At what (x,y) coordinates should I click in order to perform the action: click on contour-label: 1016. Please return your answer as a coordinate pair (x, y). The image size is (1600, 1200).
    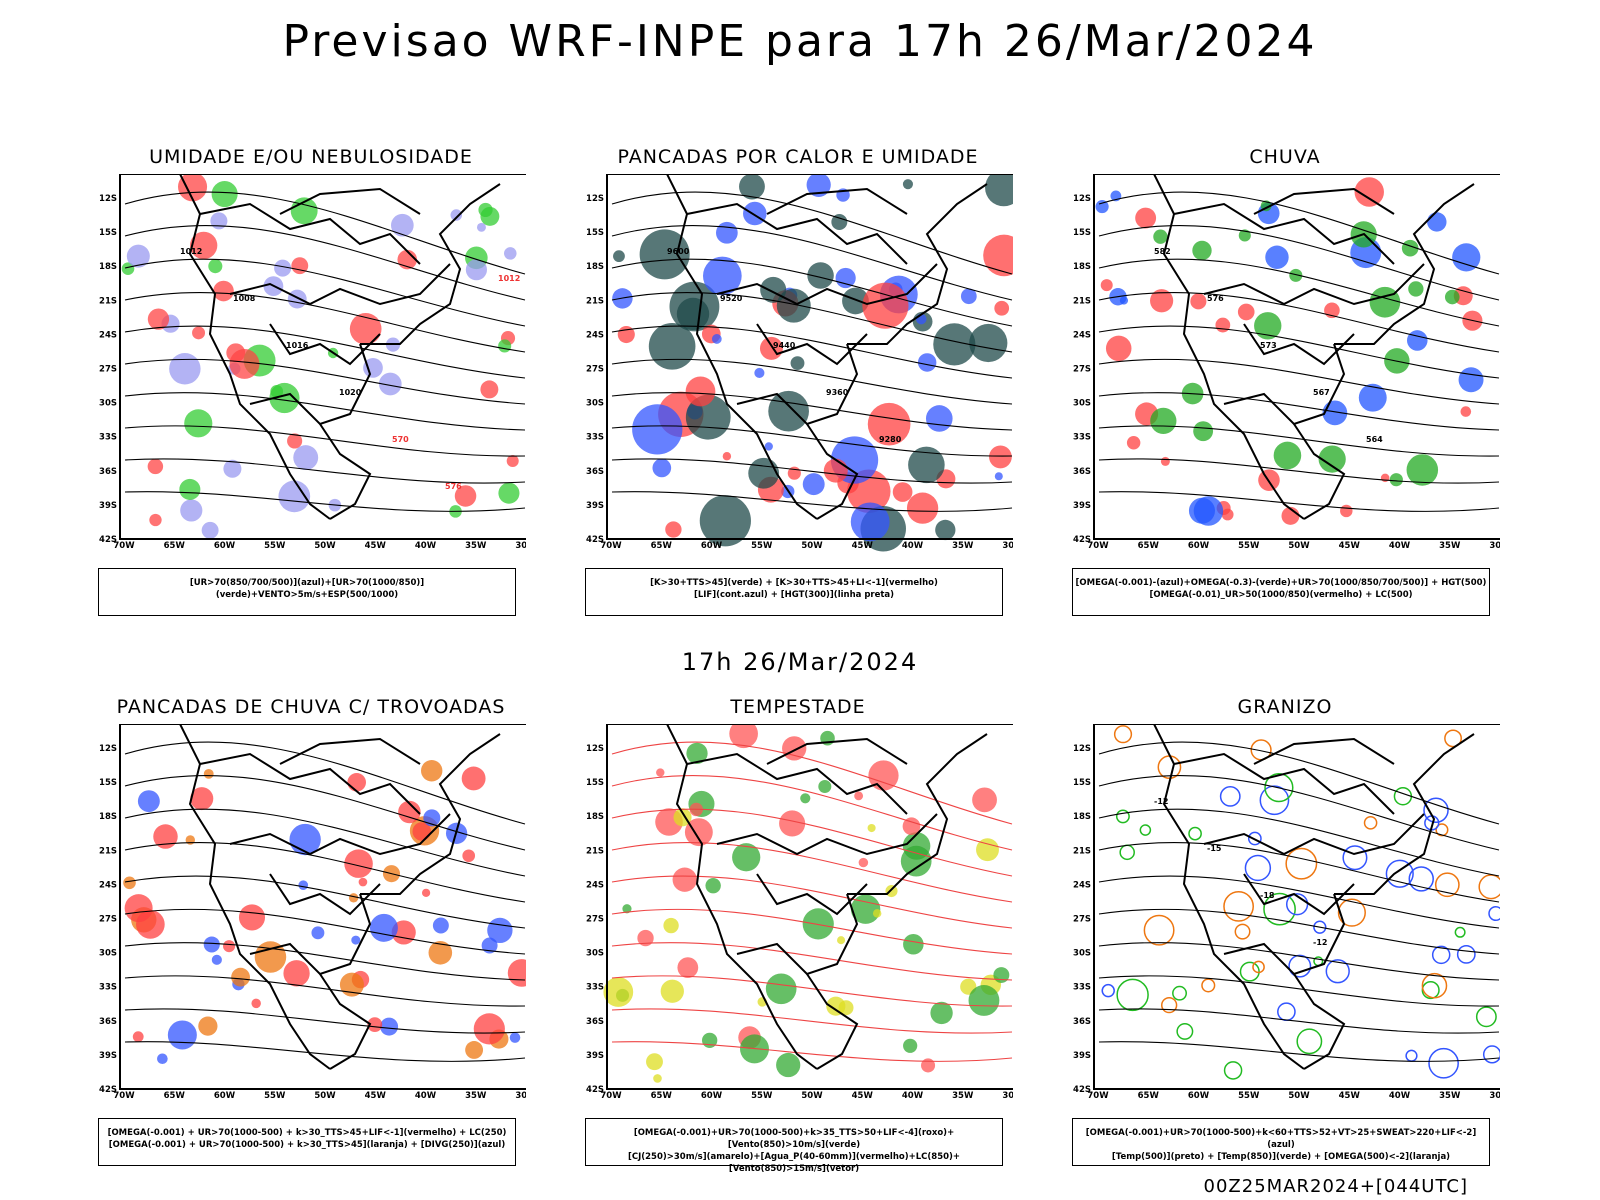
    Looking at the image, I should click on (297, 345).